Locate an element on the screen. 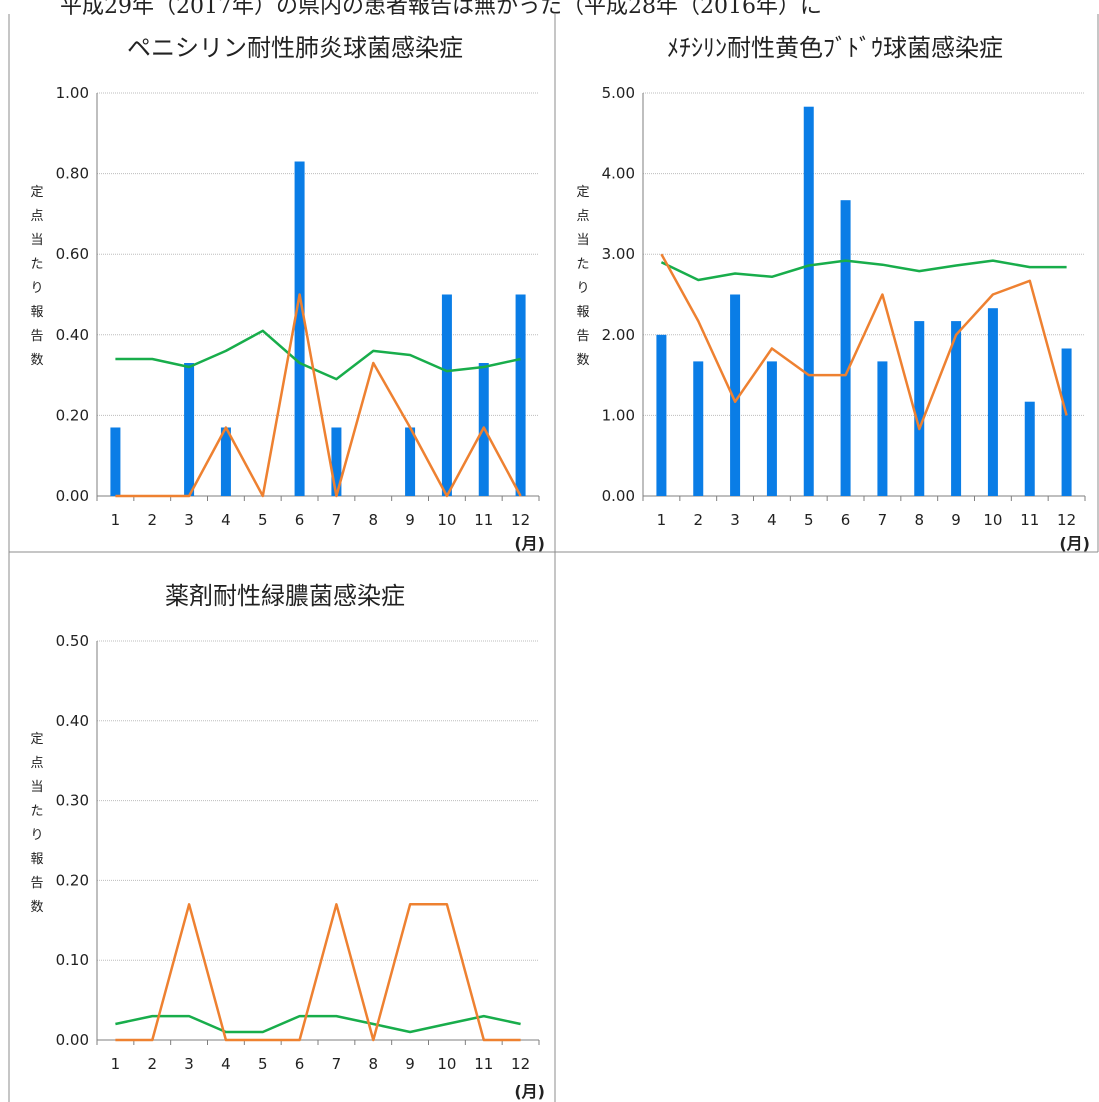  y-tick-label: 3.00 is located at coordinates (618, 254).